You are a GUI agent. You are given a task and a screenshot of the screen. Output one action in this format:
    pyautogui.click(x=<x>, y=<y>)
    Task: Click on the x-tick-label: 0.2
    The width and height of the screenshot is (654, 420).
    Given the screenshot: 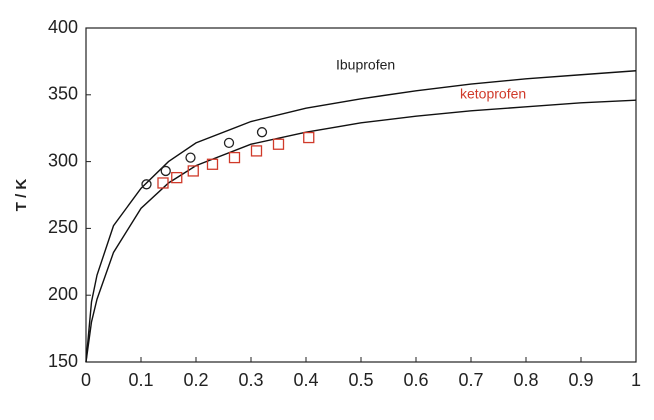 What is the action you would take?
    pyautogui.click(x=195, y=380)
    